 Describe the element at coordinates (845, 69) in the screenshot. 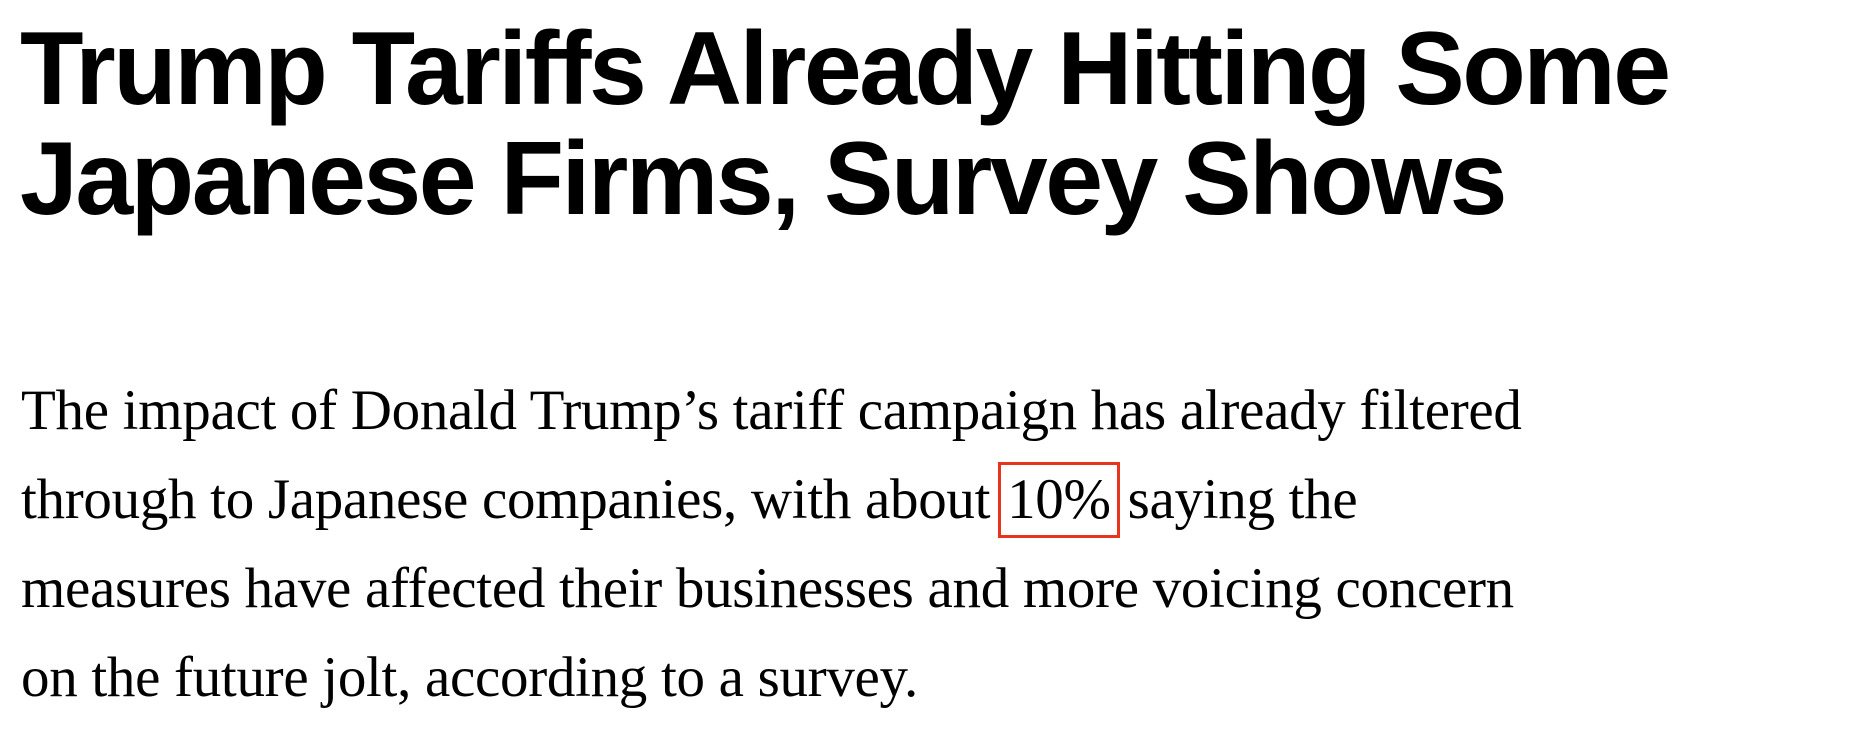

I see `headline-line: Trump Tariffs Already Hitting Some` at that location.